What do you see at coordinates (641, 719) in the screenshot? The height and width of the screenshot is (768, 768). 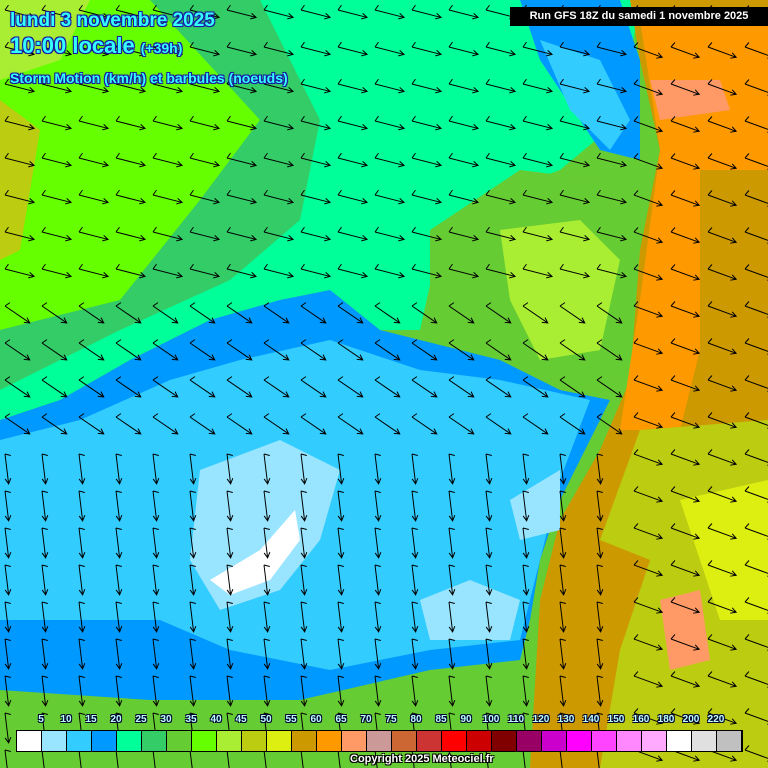 I see `legend-label: 160` at bounding box center [641, 719].